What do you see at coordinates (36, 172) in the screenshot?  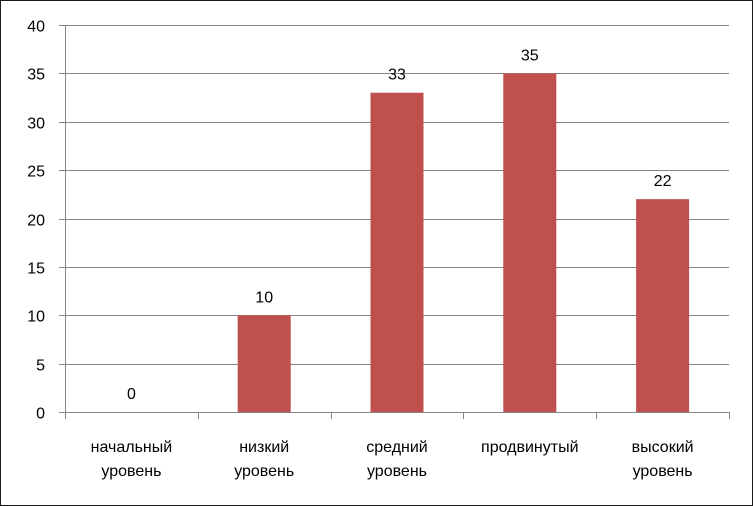 I see `y-tick-label: 25` at bounding box center [36, 172].